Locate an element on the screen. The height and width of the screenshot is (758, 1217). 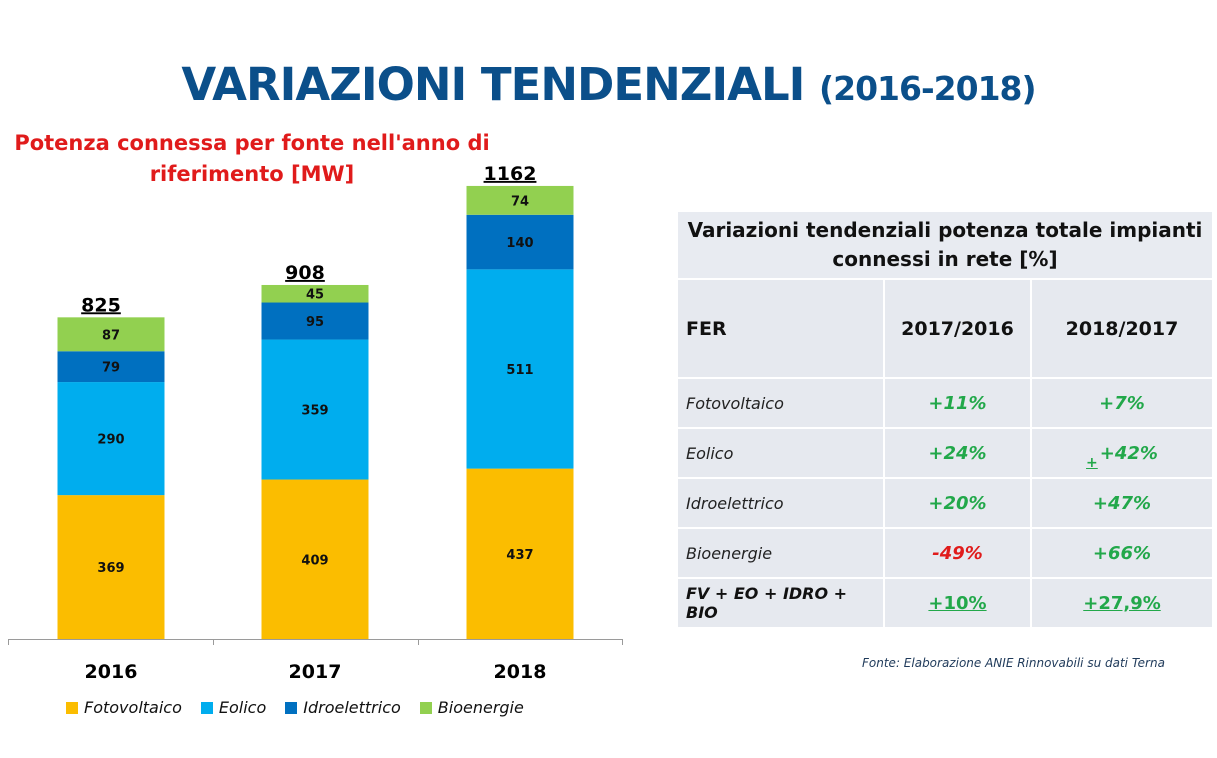
row-label: Fotovoltaico is located at coordinates (780, 403).